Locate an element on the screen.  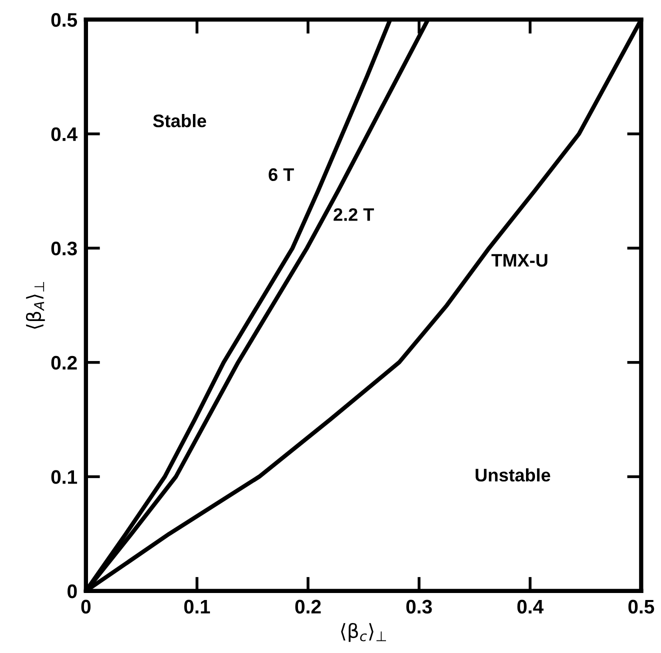
y-tick-label: 0.3 is located at coordinates (64, 249).